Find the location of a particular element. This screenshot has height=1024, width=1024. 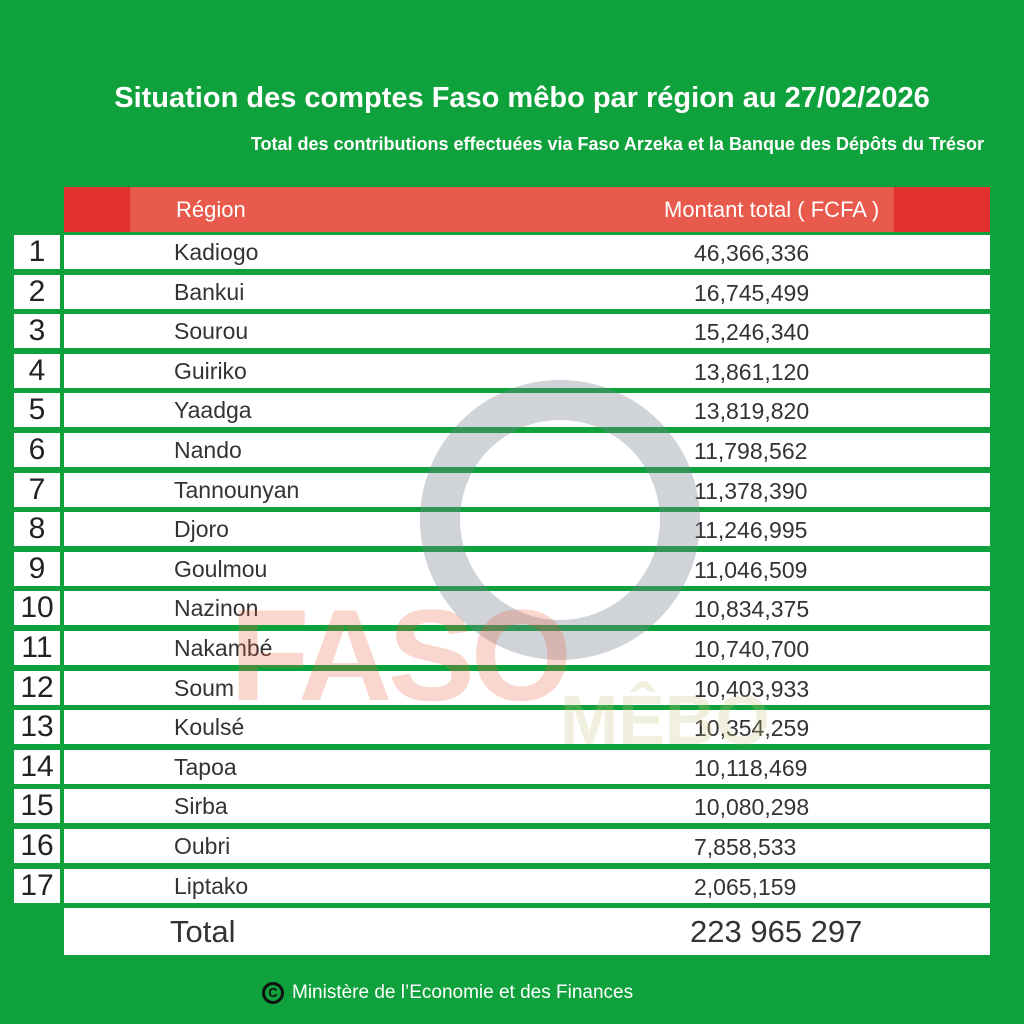

row-amount: 11,046,509 is located at coordinates (751, 569).